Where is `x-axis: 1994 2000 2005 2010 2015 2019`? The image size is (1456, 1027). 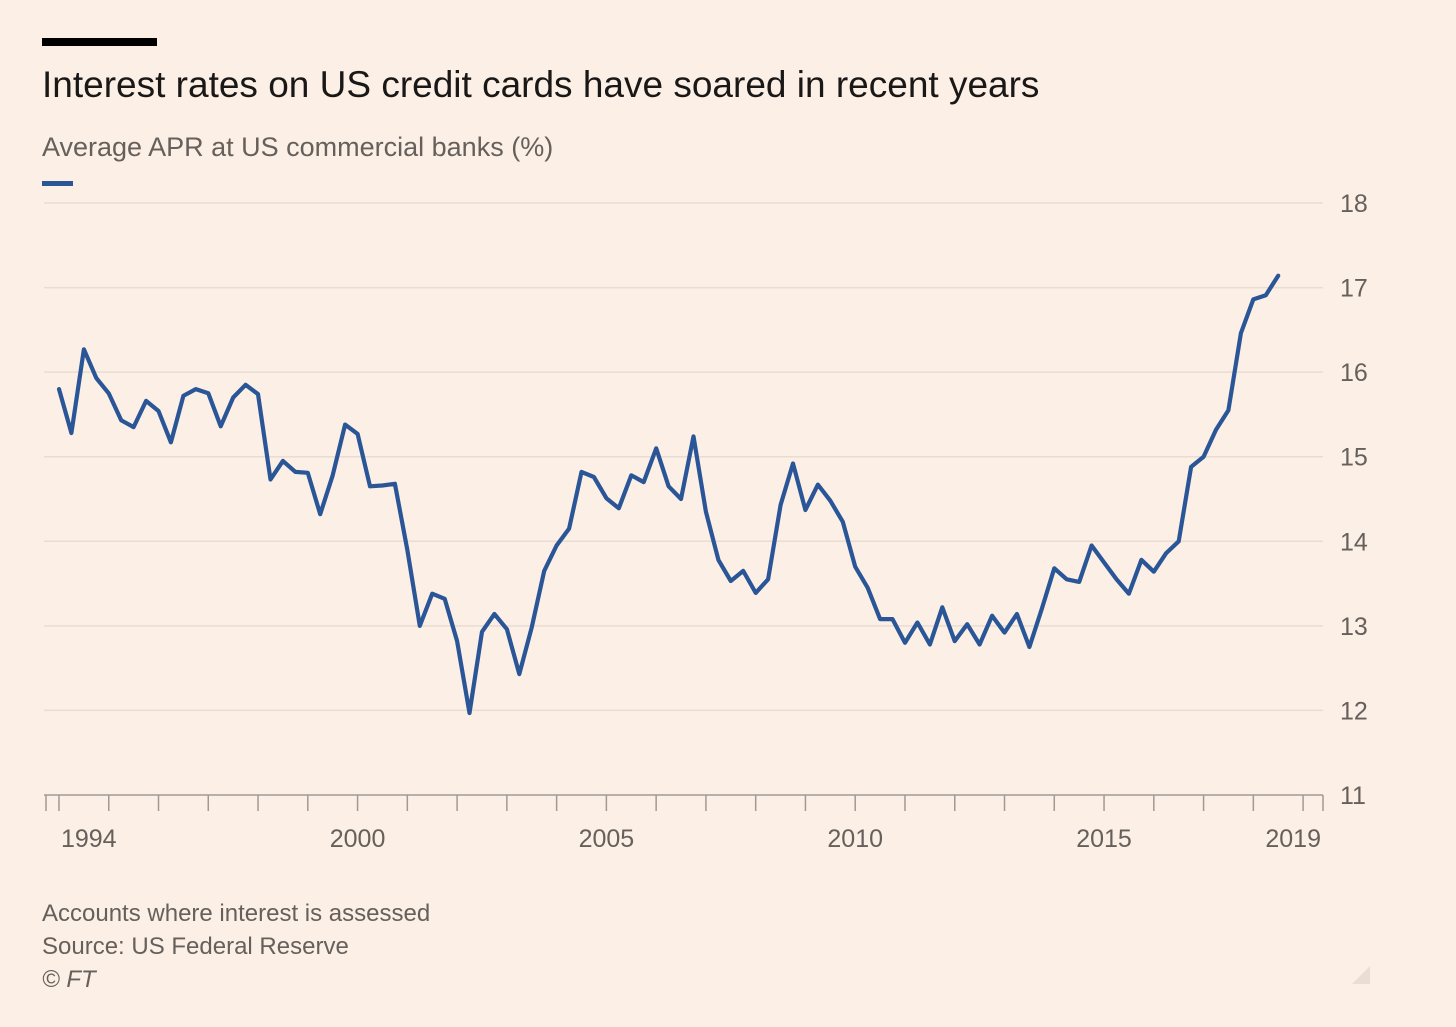
x-axis: 1994 2000 2005 2010 2015 2019 is located at coordinates (684, 823).